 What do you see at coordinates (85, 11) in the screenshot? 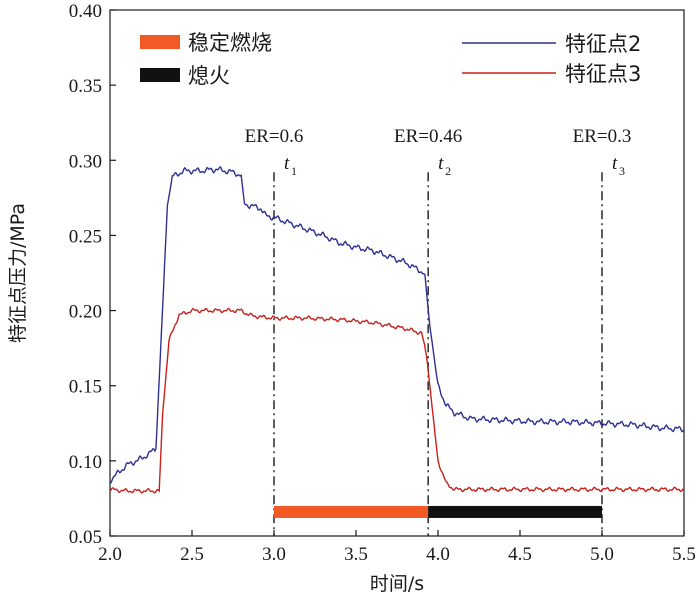
I see `y-tick-label: 0.40` at bounding box center [85, 11].